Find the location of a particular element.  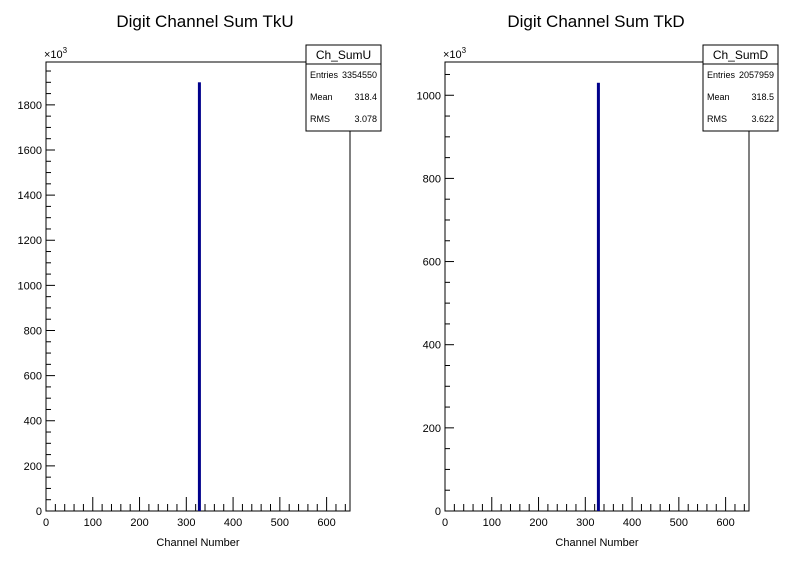

y-tick-label: 1400 is located at coordinates (30, 196).